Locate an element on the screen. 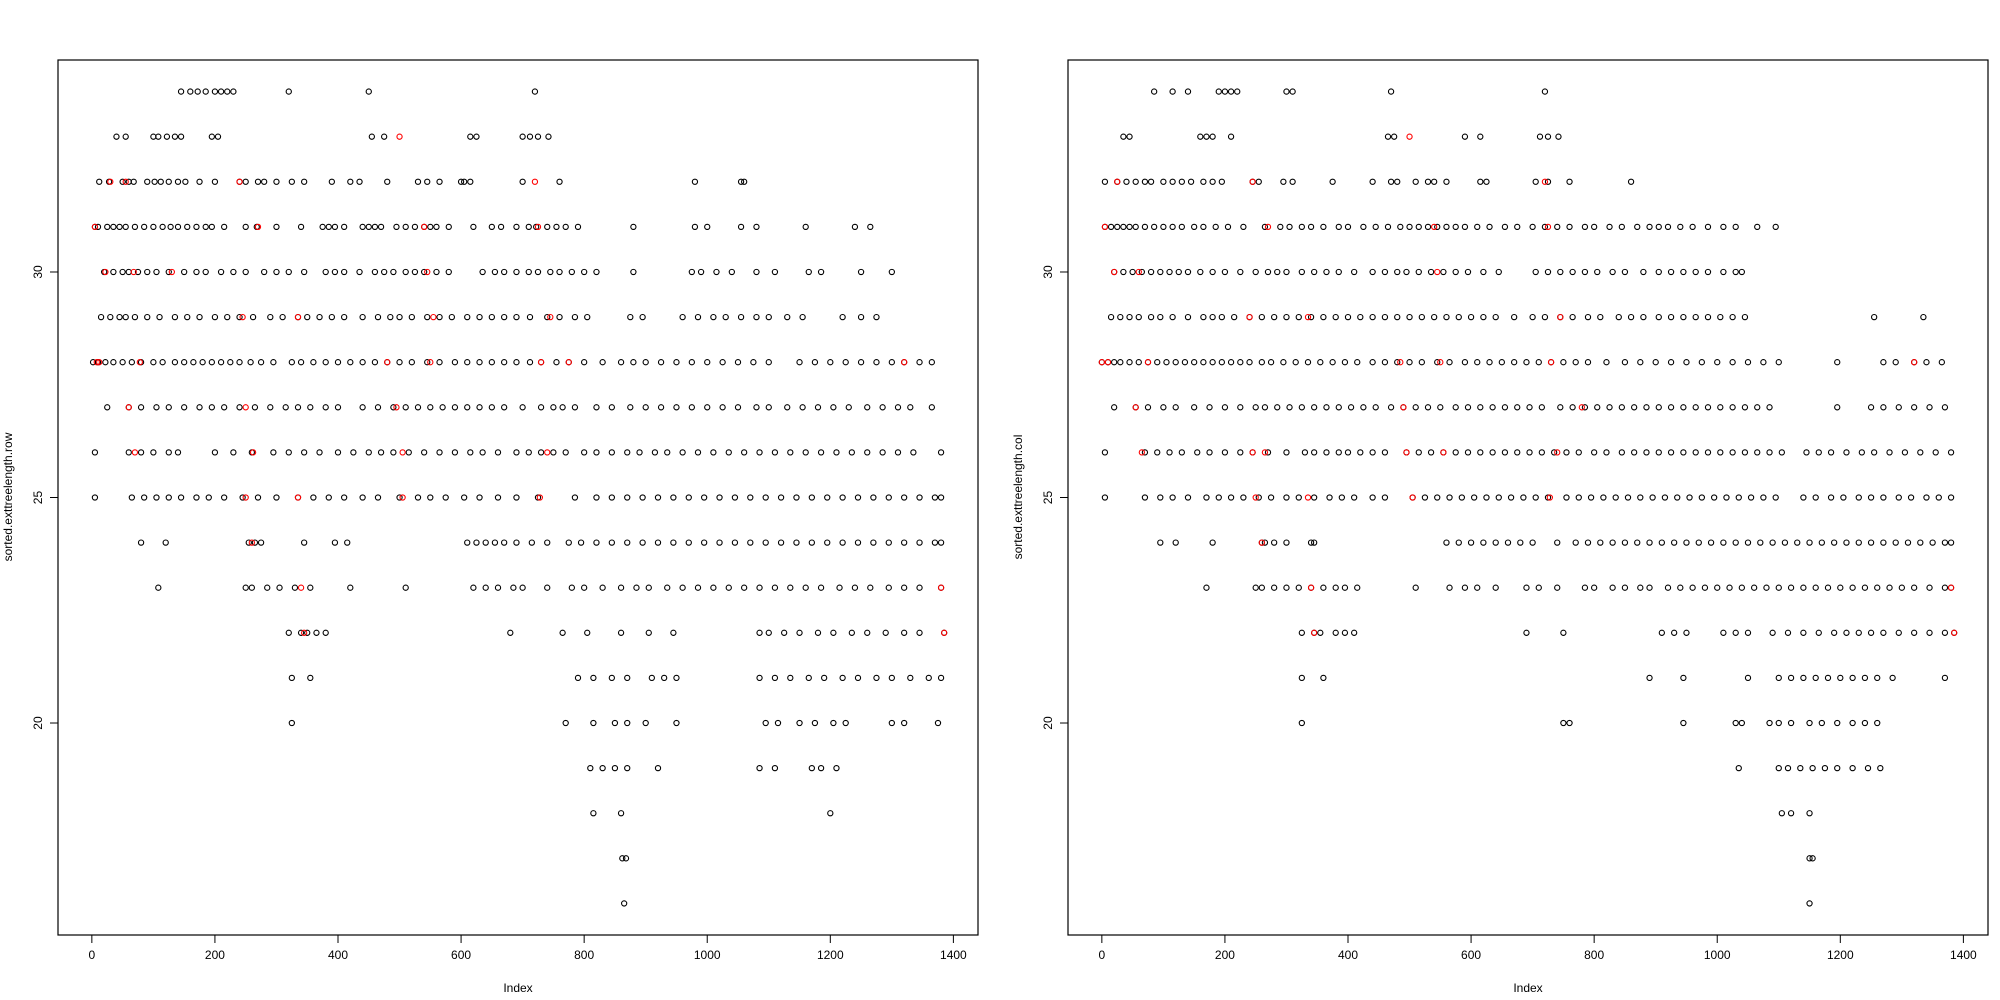  x-tick-label: 1400 is located at coordinates (1963, 955).